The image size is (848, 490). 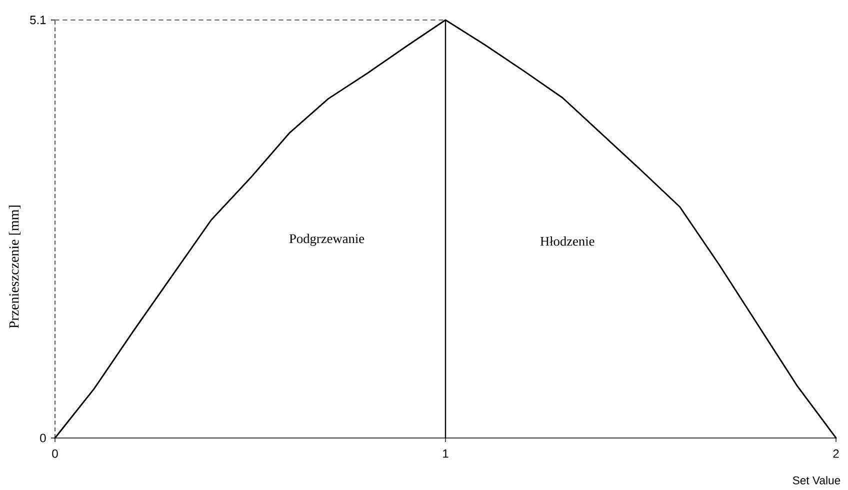 What do you see at coordinates (38, 20) in the screenshot?
I see `y-tick-label: 5.1` at bounding box center [38, 20].